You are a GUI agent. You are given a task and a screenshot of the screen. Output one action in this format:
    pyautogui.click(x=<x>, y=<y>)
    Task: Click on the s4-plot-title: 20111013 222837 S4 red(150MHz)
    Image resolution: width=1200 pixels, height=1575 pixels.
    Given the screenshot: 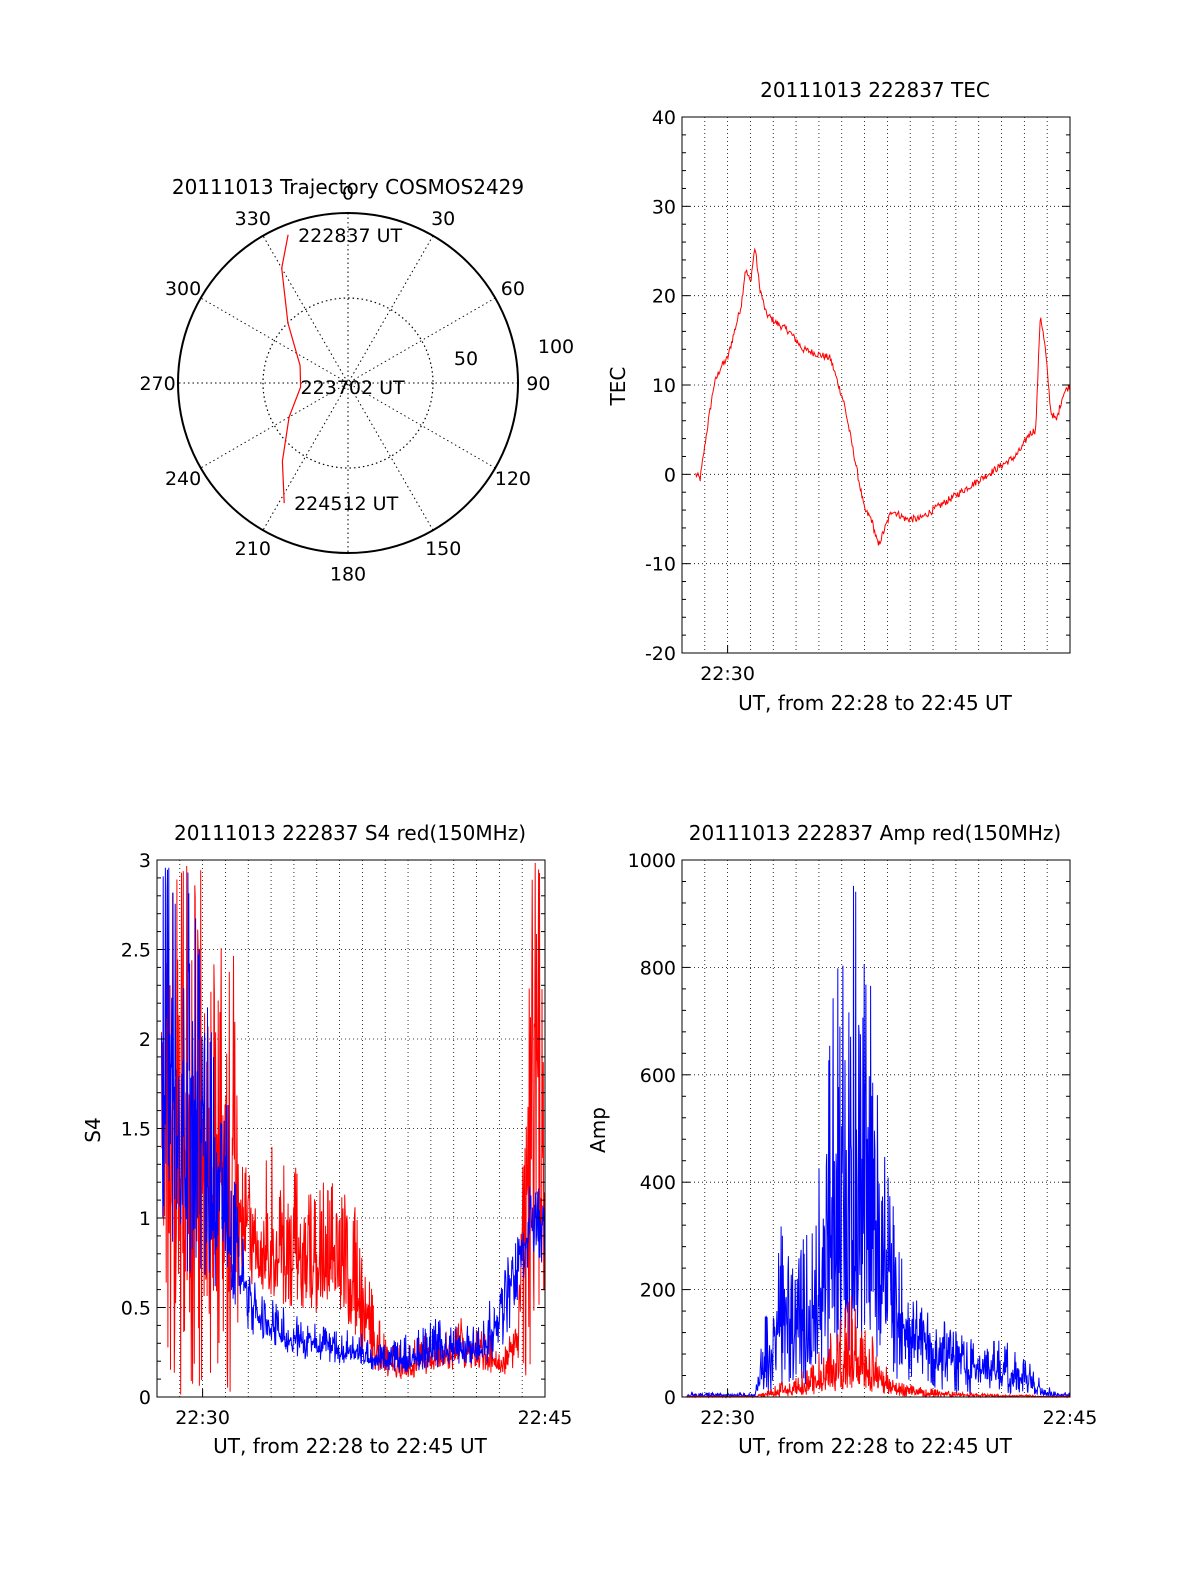 What is the action you would take?
    pyautogui.click(x=350, y=833)
    